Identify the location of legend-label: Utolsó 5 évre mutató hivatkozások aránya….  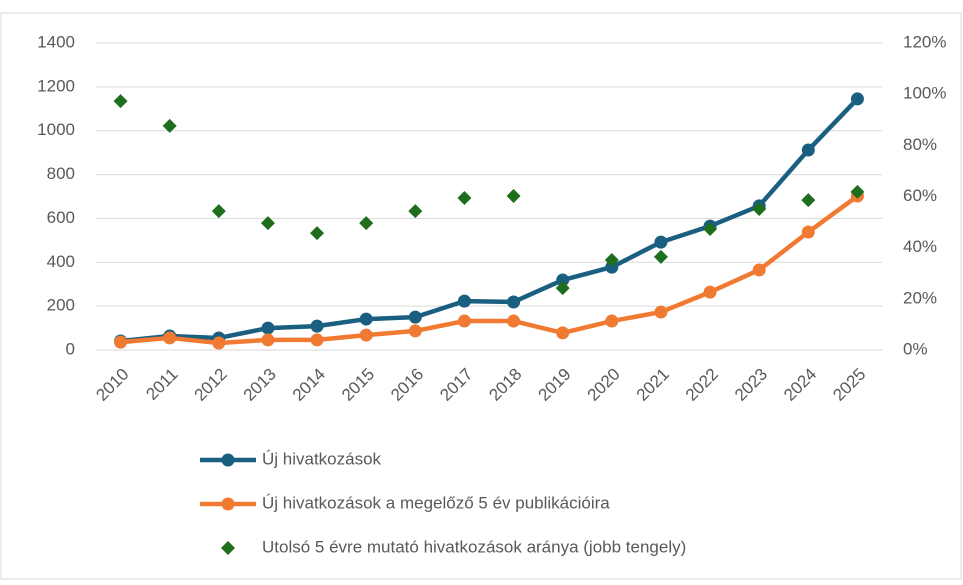
(474, 546).